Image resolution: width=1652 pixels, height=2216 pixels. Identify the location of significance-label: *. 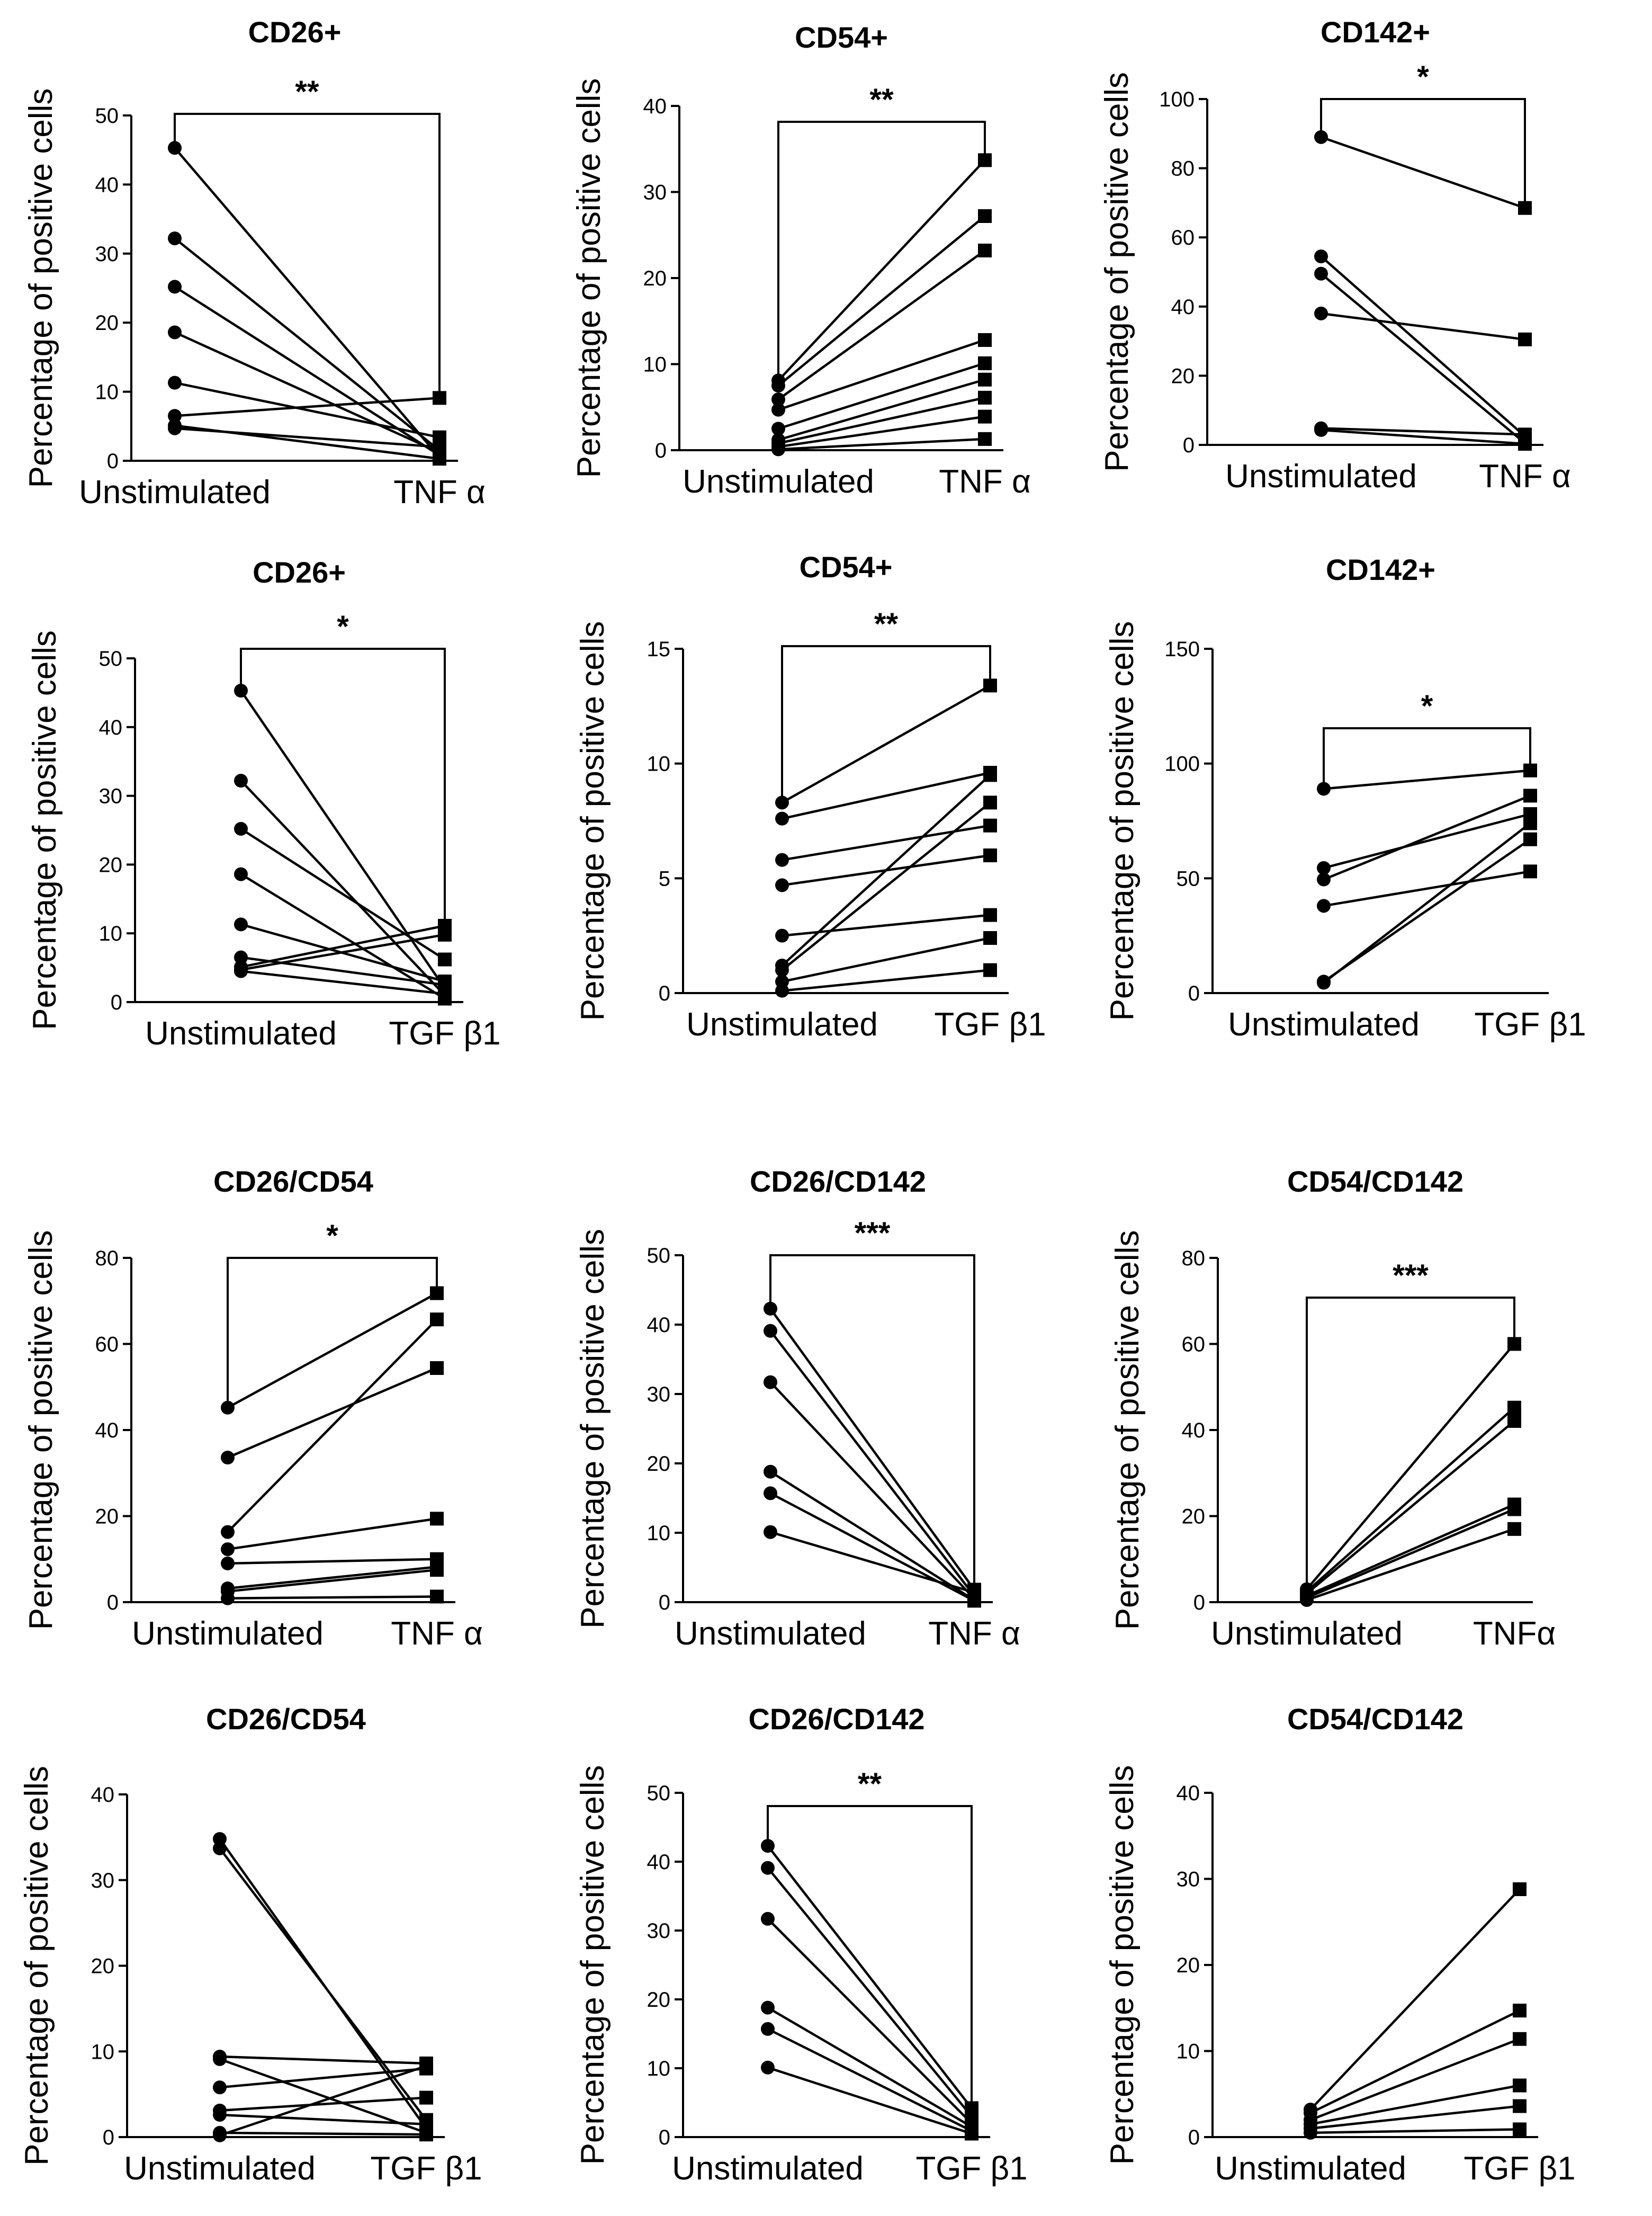
(332, 1236).